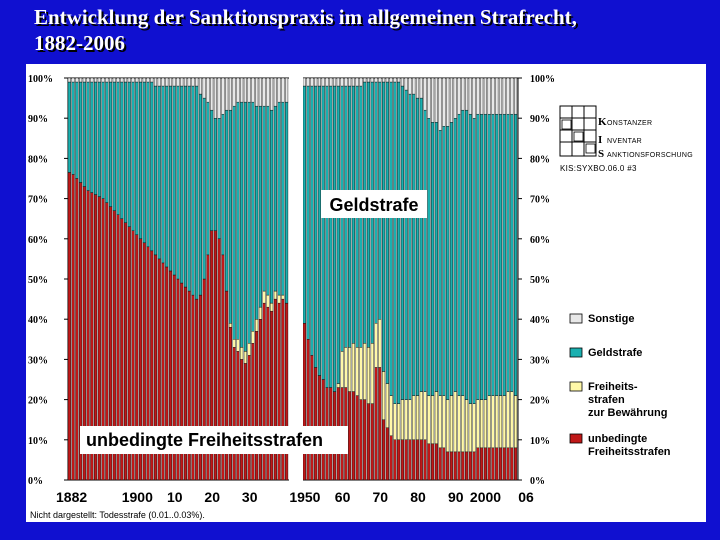 This screenshot has height=540, width=720. What do you see at coordinates (249, 418) in the screenshot?
I see `bar-unbedingt-1930` at bounding box center [249, 418].